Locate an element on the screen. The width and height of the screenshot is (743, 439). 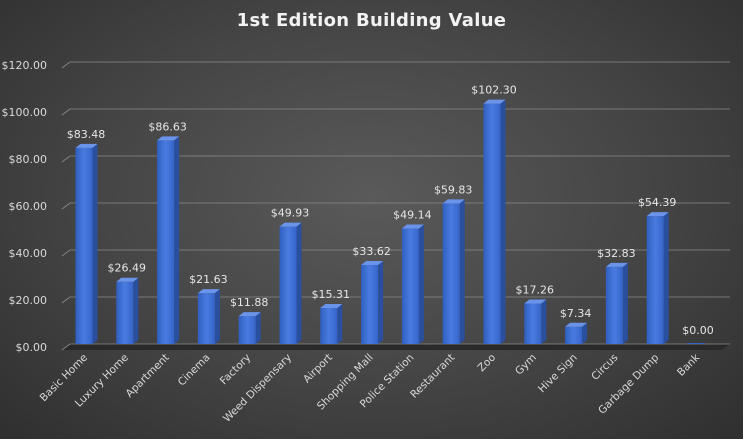
data-label: $11.88 is located at coordinates (249, 302).